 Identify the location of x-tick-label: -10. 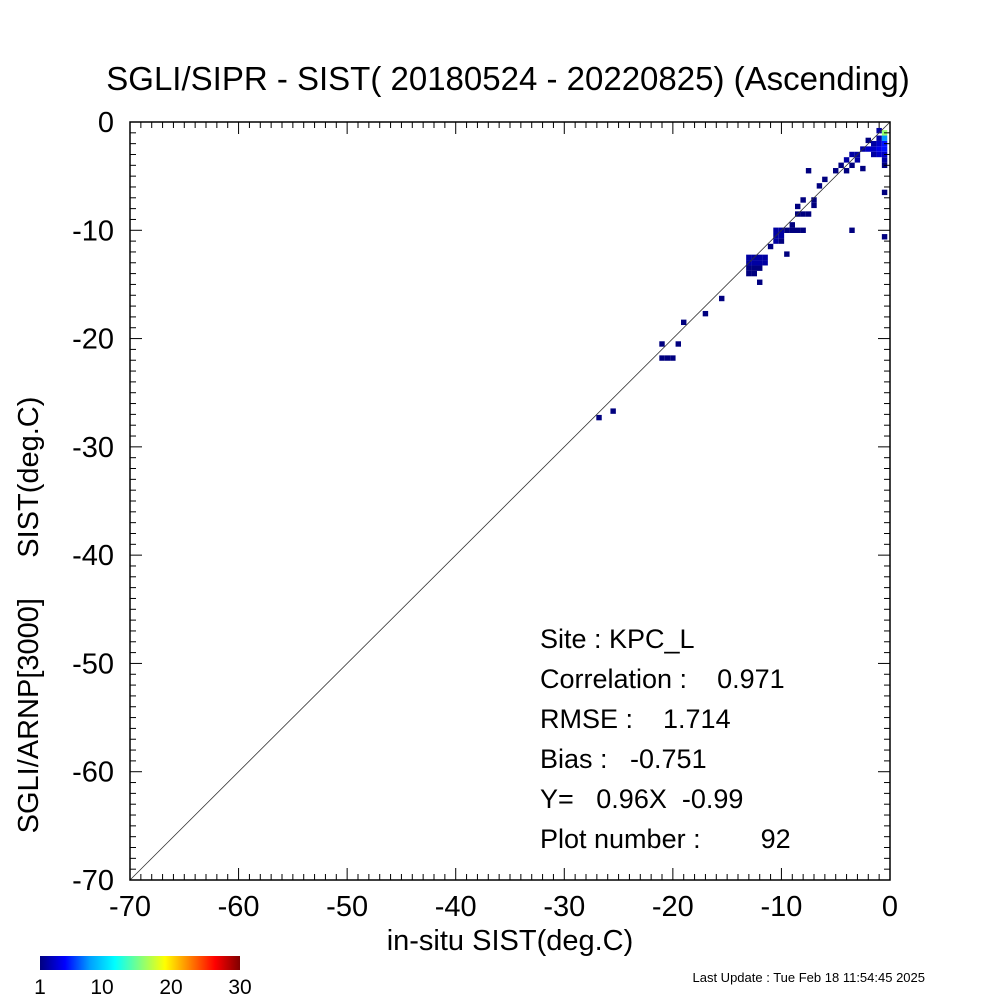
(781, 907).